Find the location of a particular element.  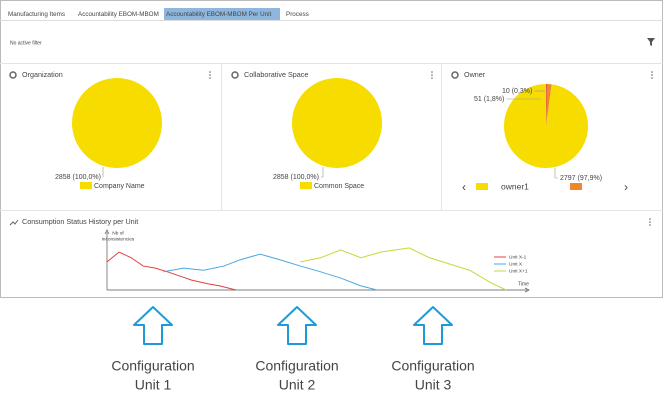

annotation: Unit 3 is located at coordinates (433, 385).